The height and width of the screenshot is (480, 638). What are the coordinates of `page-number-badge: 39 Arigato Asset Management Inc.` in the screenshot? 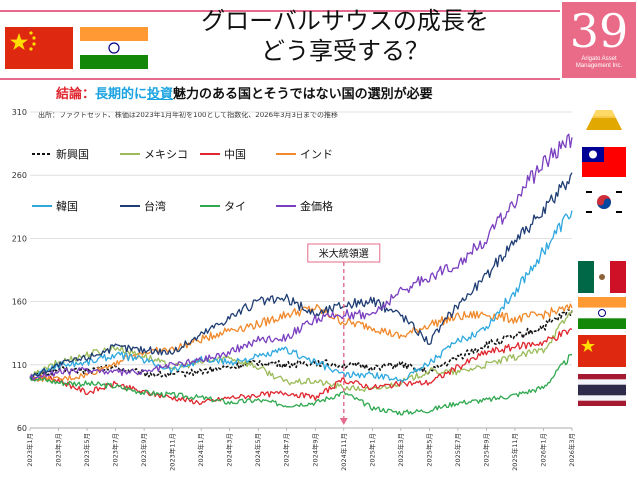 It's located at (599, 40).